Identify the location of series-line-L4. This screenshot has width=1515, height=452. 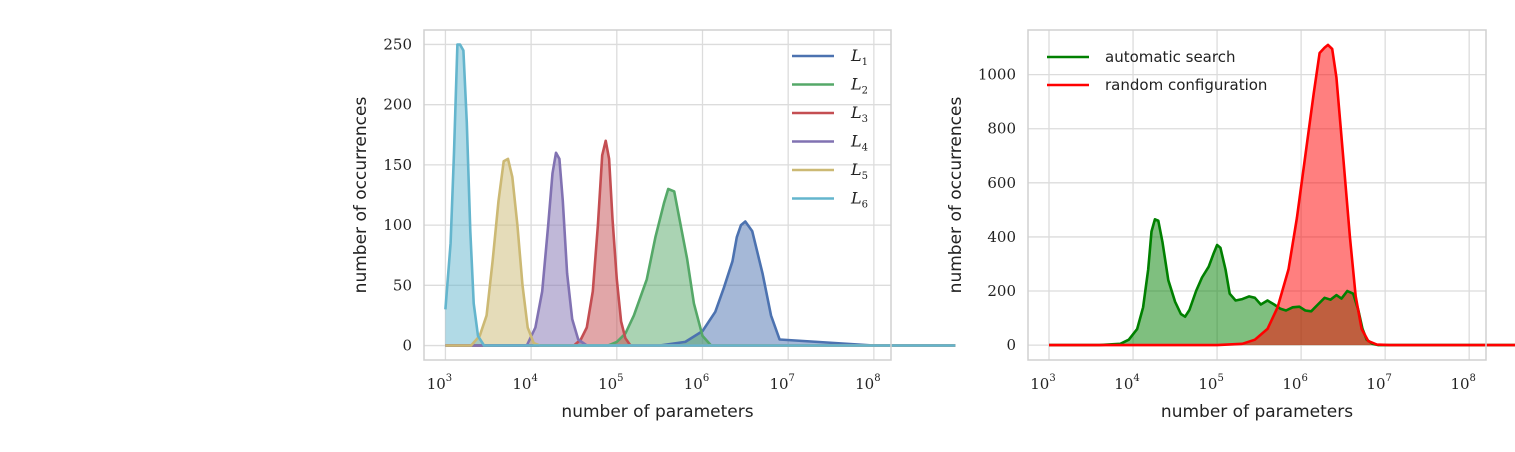
(700, 249).